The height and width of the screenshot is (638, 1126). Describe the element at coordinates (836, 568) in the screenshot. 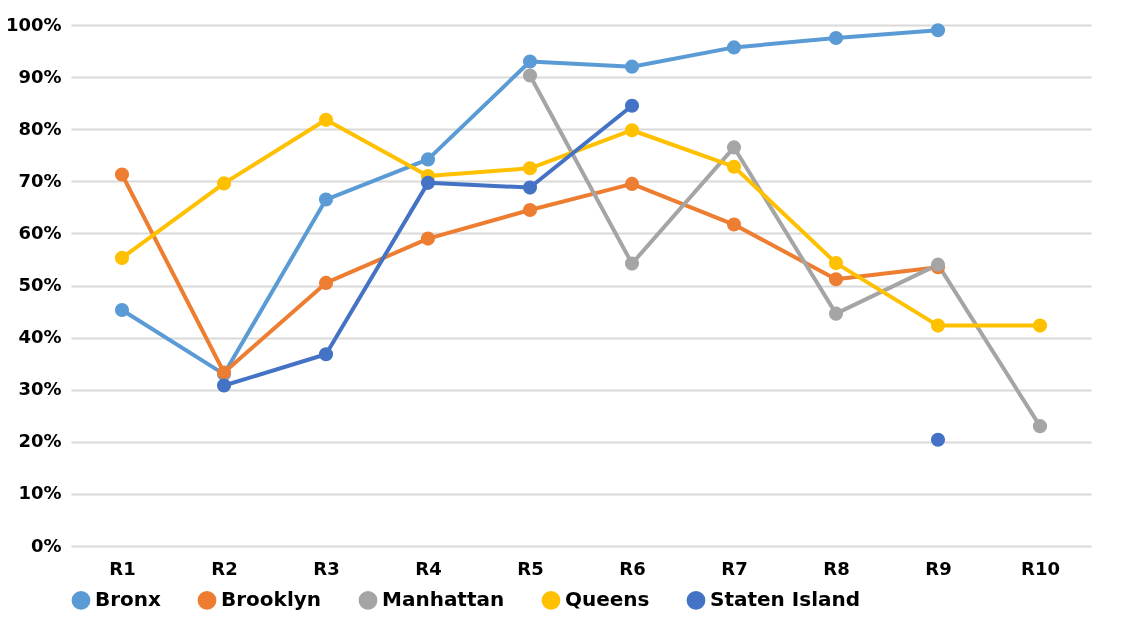

I see `x-tick-label: R8` at that location.